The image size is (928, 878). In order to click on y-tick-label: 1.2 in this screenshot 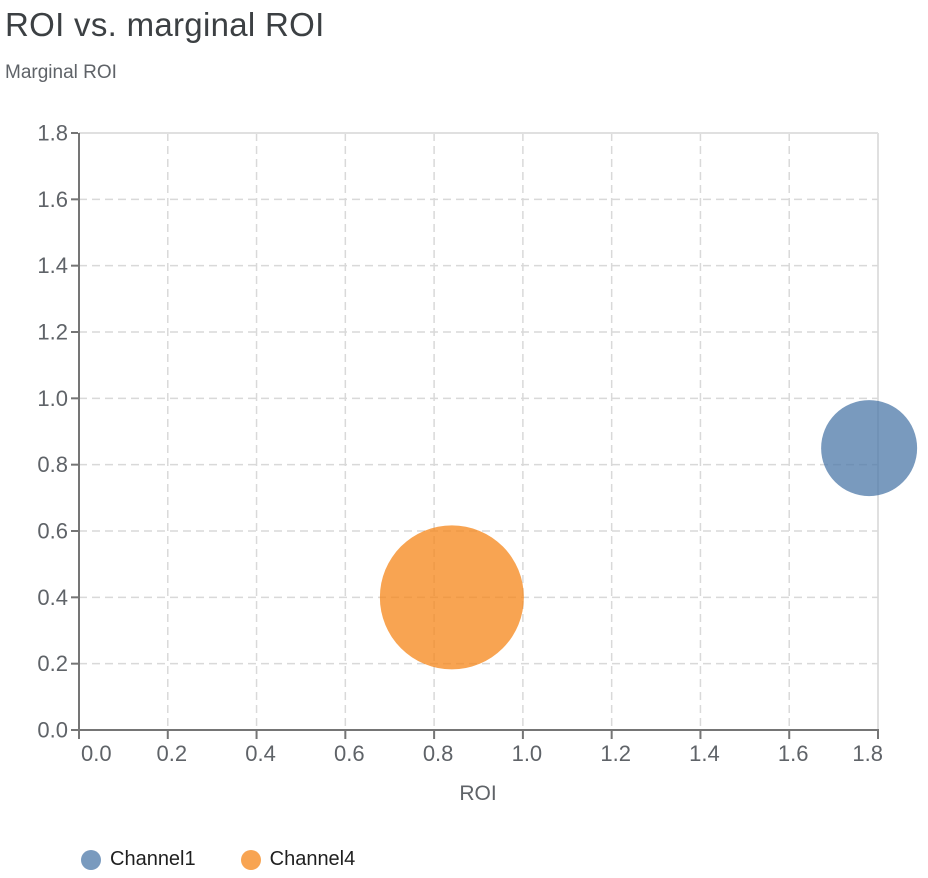, I will do `click(52, 332)`.